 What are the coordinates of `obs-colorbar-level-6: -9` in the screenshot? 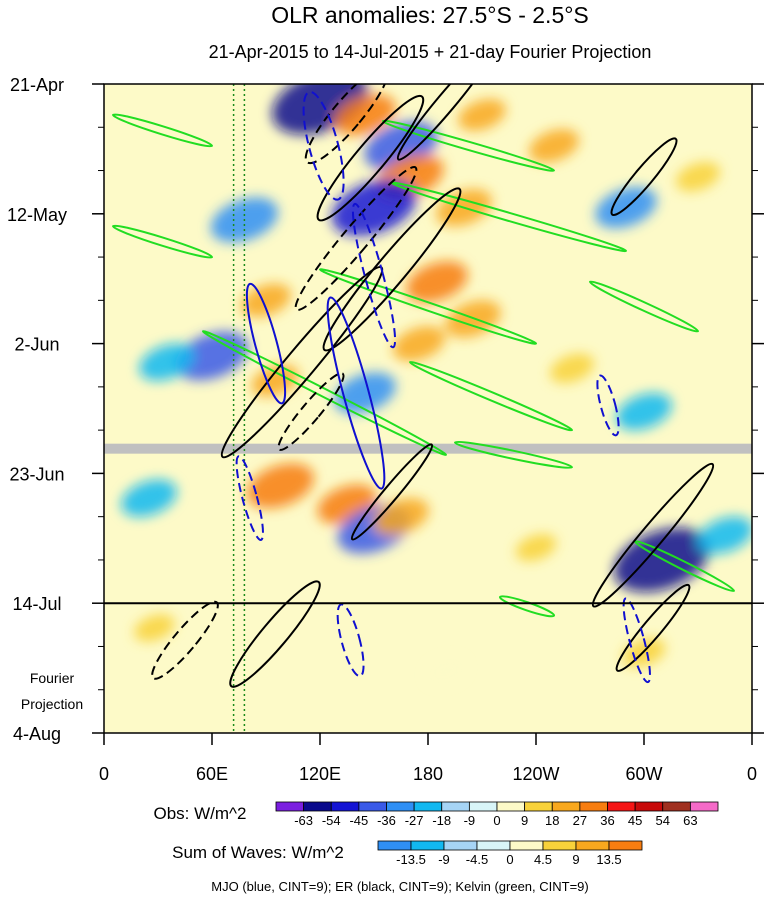 It's located at (470, 820).